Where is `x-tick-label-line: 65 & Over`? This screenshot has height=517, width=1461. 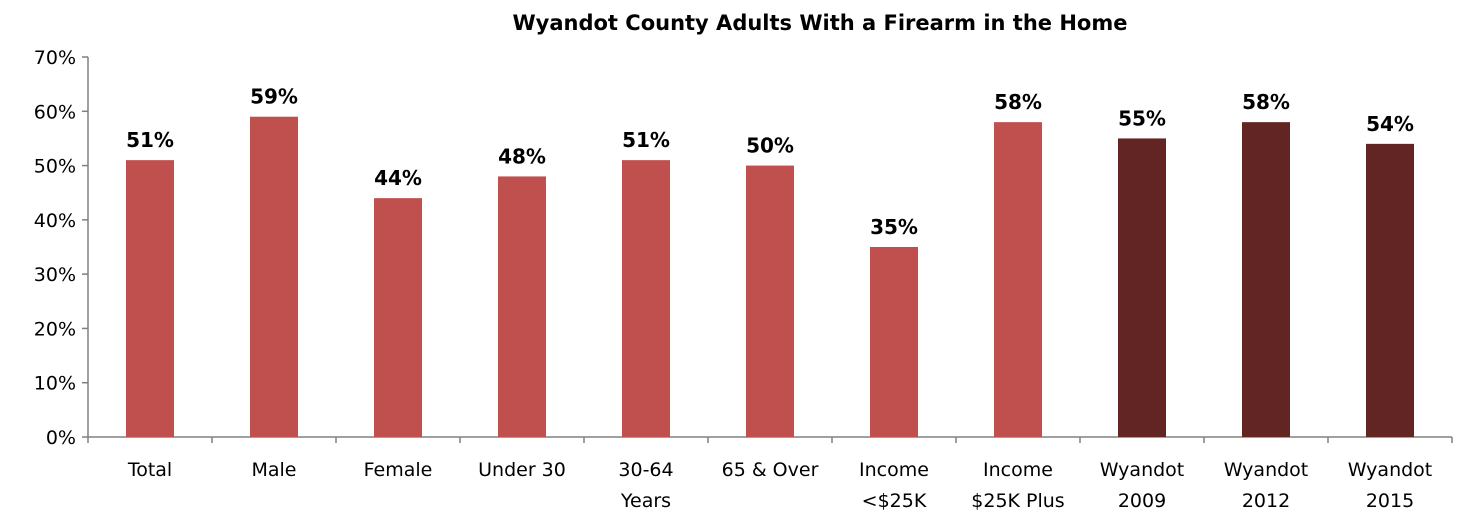
x-tick-label-line: 65 & Over is located at coordinates (770, 470).